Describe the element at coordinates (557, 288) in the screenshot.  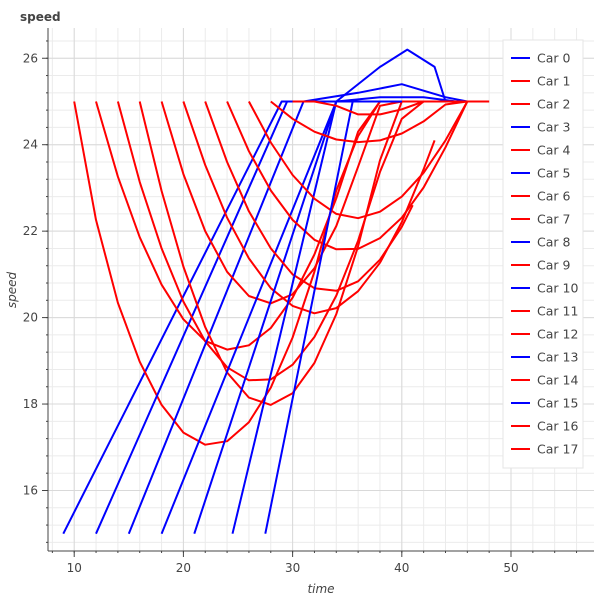
I see `legend-label-car-10: Car 10` at that location.